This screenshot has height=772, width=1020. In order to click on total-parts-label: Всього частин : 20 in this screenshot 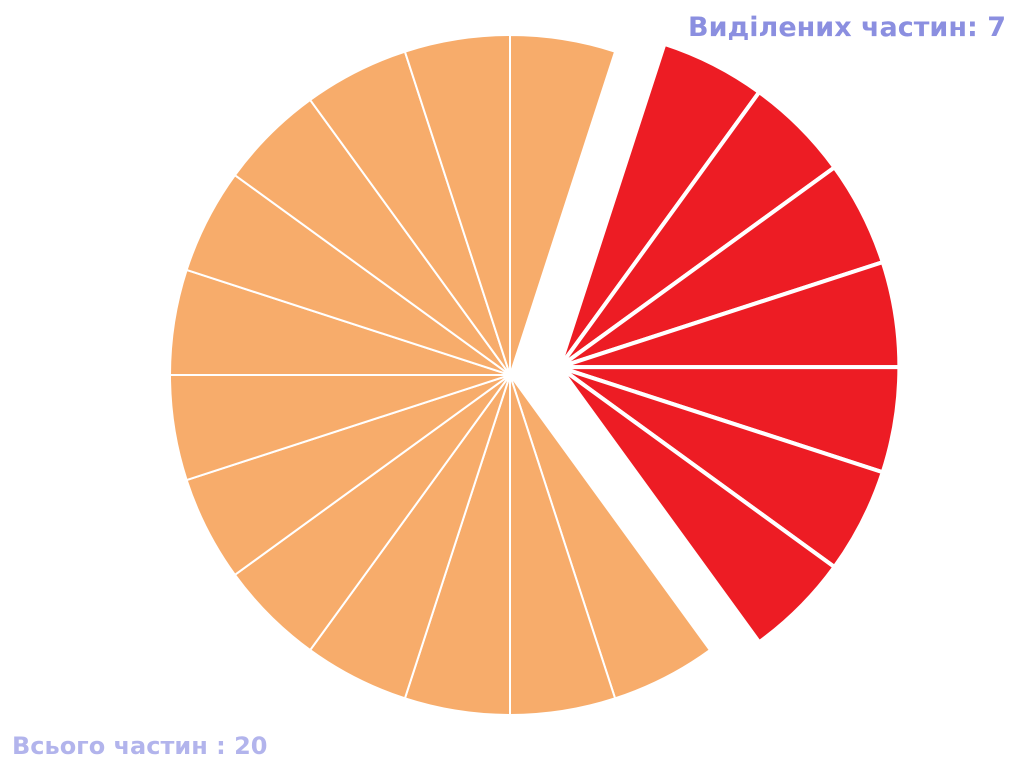, I will do `click(140, 746)`.